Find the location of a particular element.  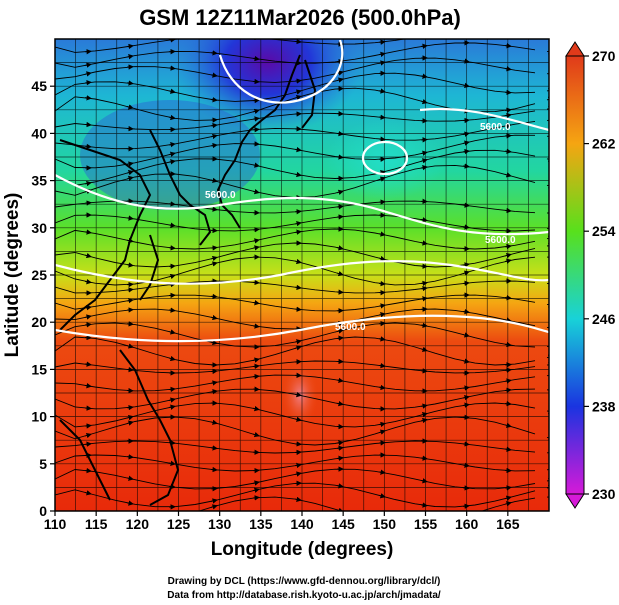

colorbar: 230 238 246 254 262 270 is located at coordinates (590, 275).